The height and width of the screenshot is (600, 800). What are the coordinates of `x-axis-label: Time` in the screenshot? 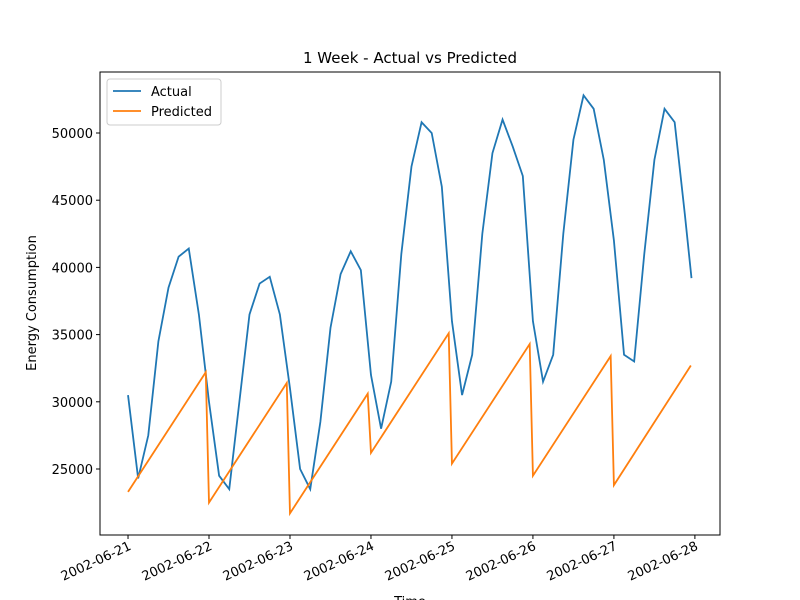 It's located at (409, 597).